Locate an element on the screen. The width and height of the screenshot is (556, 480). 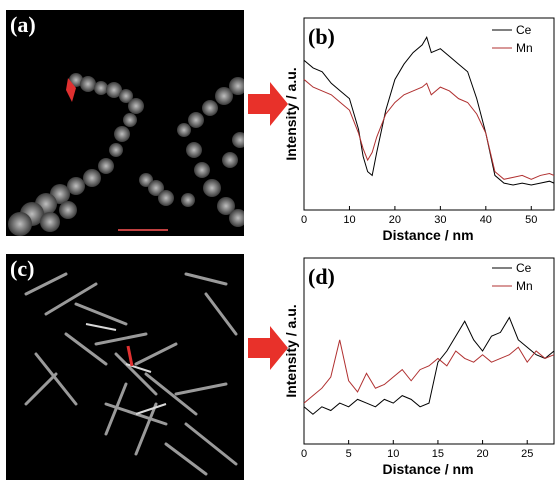
series-line-ce-d is located at coordinates (429, 365).